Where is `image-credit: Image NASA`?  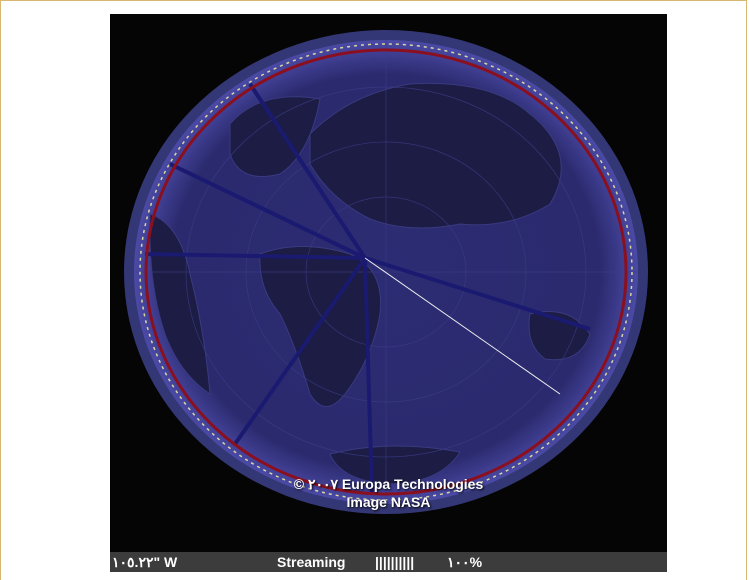 image-credit: Image NASA is located at coordinates (388, 502).